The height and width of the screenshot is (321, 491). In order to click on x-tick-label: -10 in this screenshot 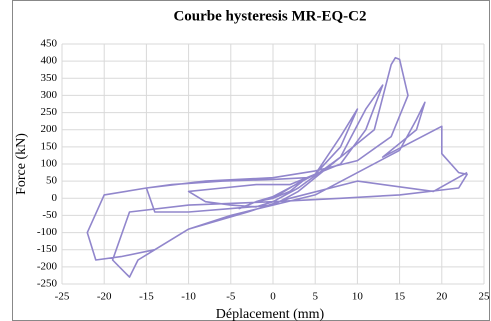, I will do `click(188, 297)`.